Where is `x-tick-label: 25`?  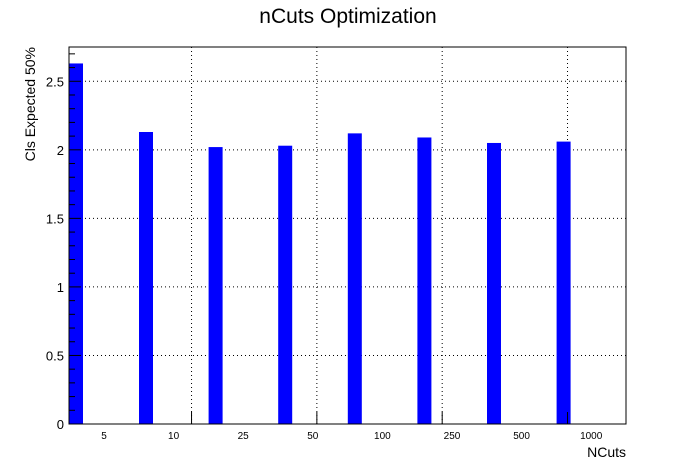 x-tick-label: 25 is located at coordinates (244, 436).